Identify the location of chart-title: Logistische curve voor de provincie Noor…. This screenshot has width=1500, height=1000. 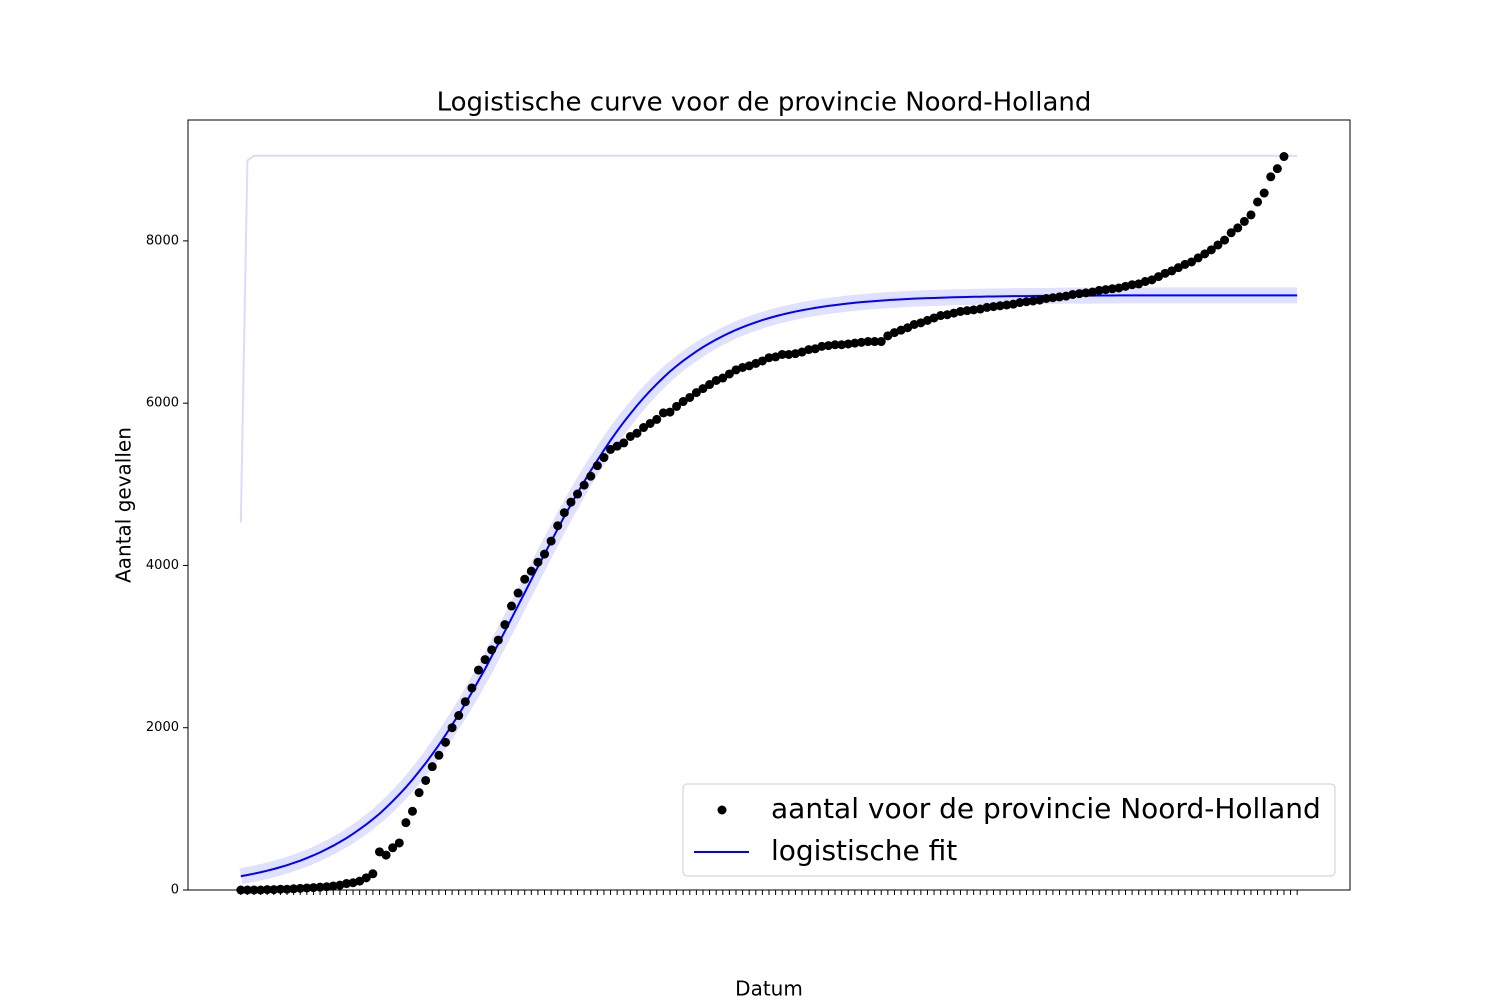
(764, 103).